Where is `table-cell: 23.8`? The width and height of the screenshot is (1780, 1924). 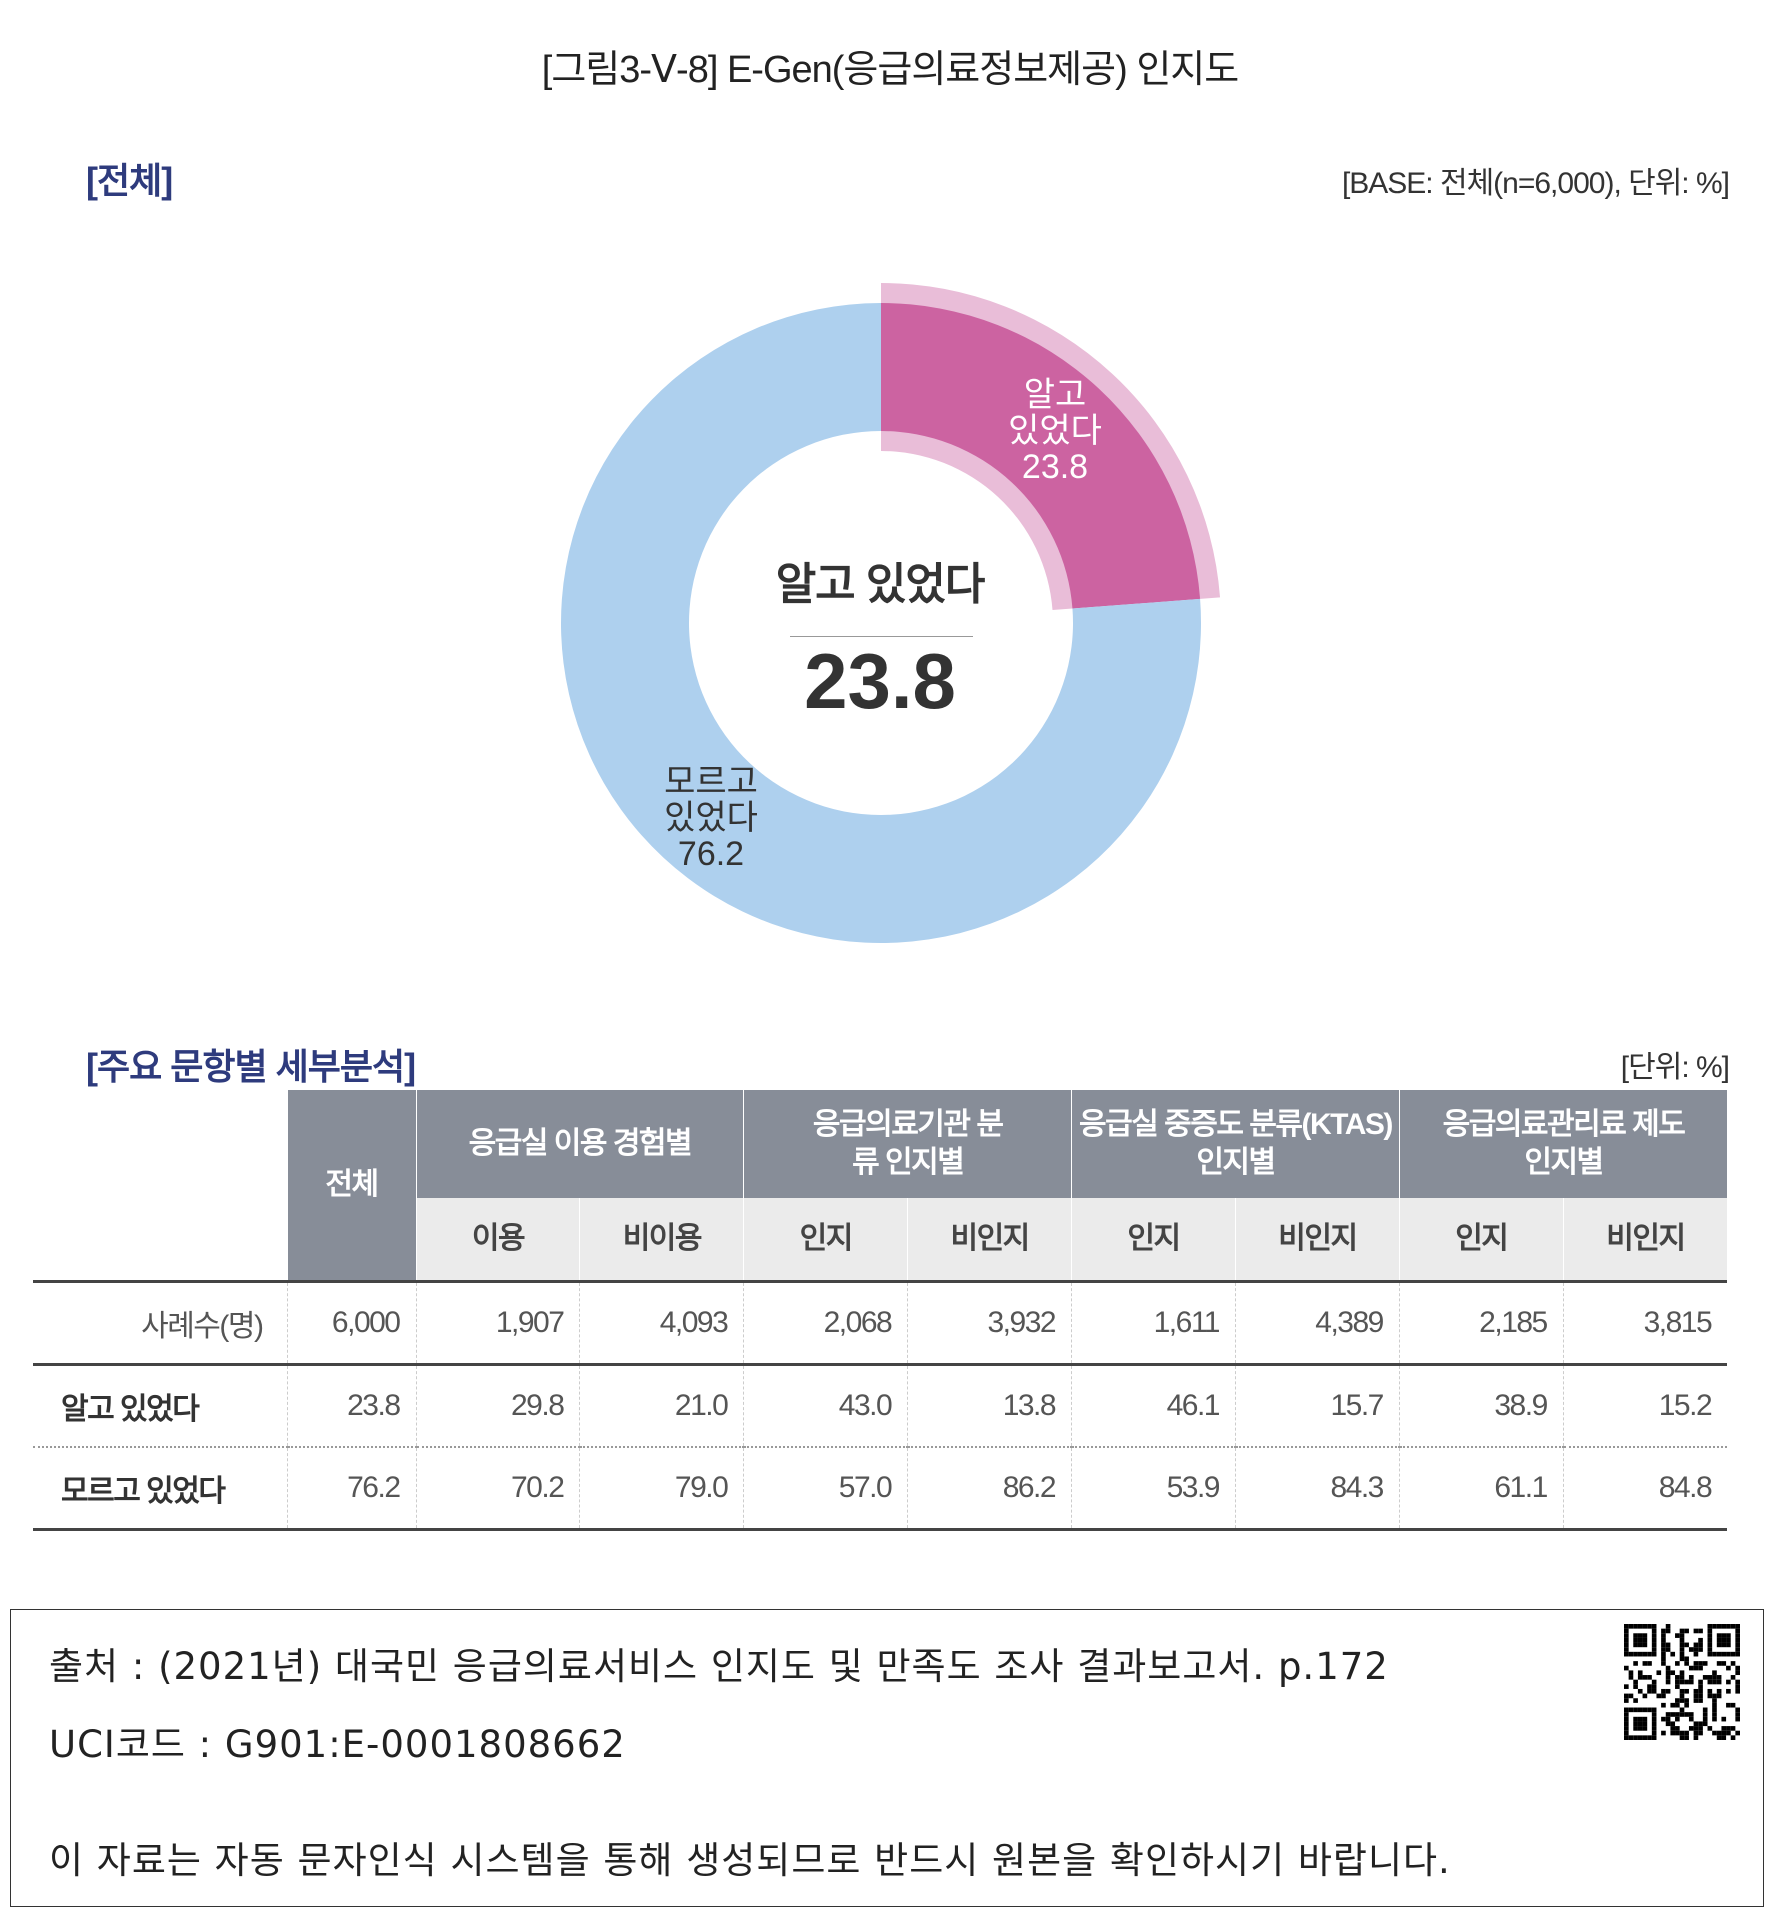 table-cell: 23.8 is located at coordinates (351, 1406).